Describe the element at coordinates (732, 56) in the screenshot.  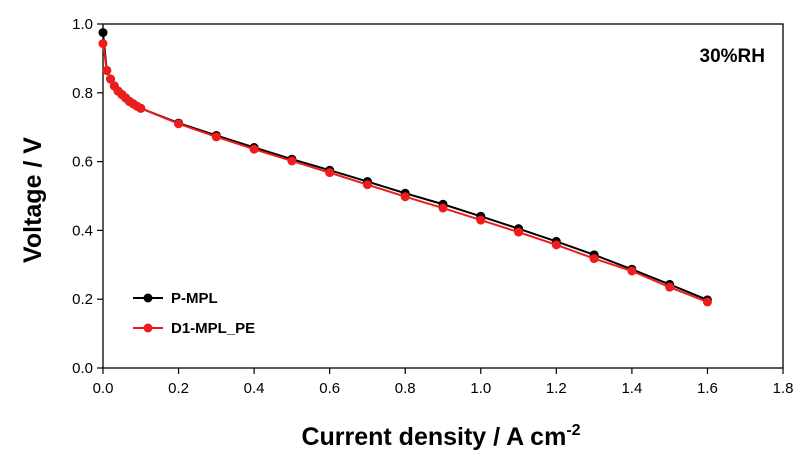
I see `annotation-label: 30%RH` at that location.